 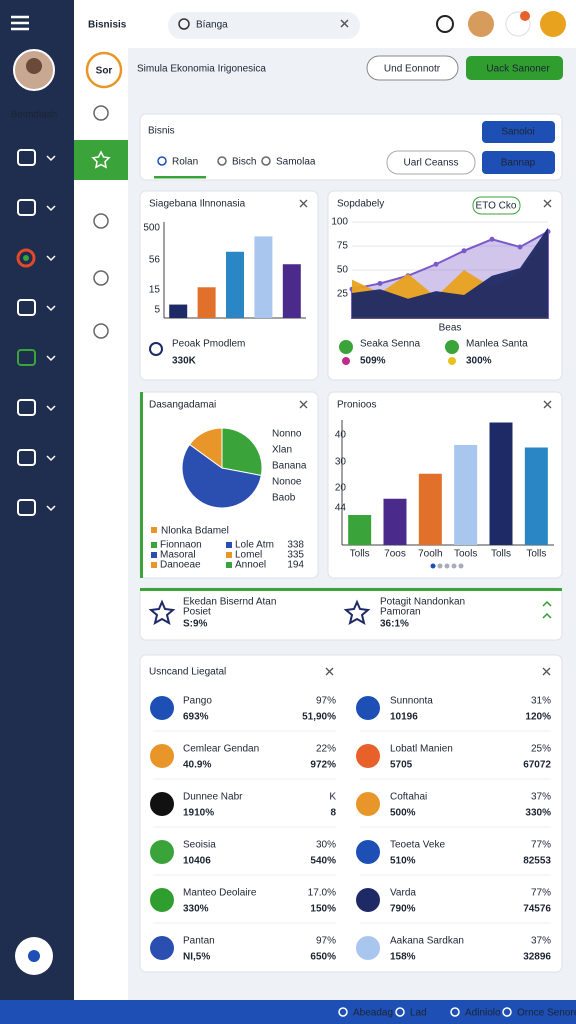 I want to click on card-title: Siagebana Ilnnonasia, so click(x=197, y=204).